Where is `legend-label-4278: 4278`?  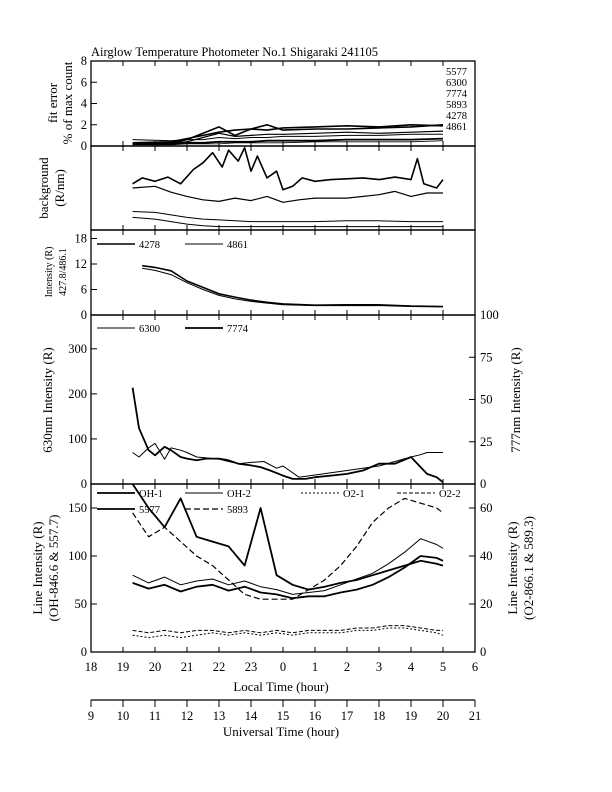 legend-label-4278: 4278 is located at coordinates (149, 245).